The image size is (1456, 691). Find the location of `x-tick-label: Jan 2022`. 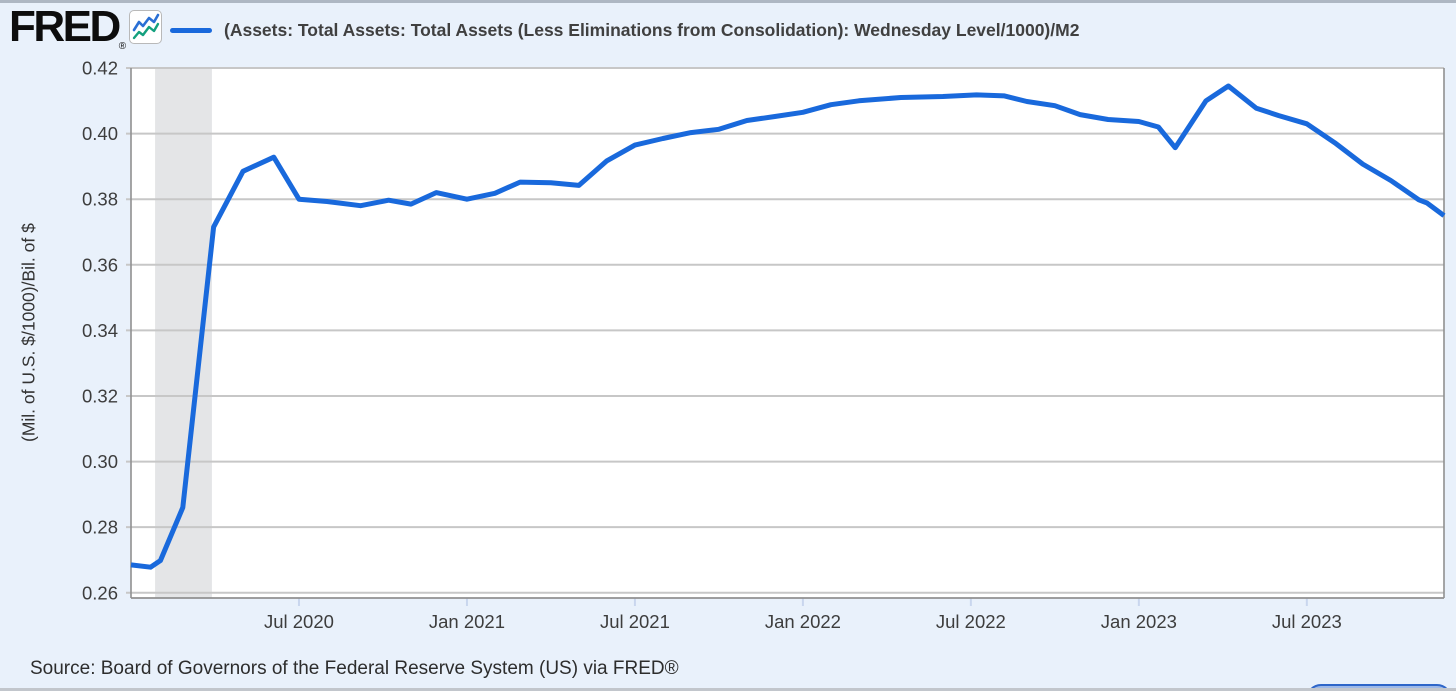

x-tick-label: Jan 2022 is located at coordinates (803, 621).